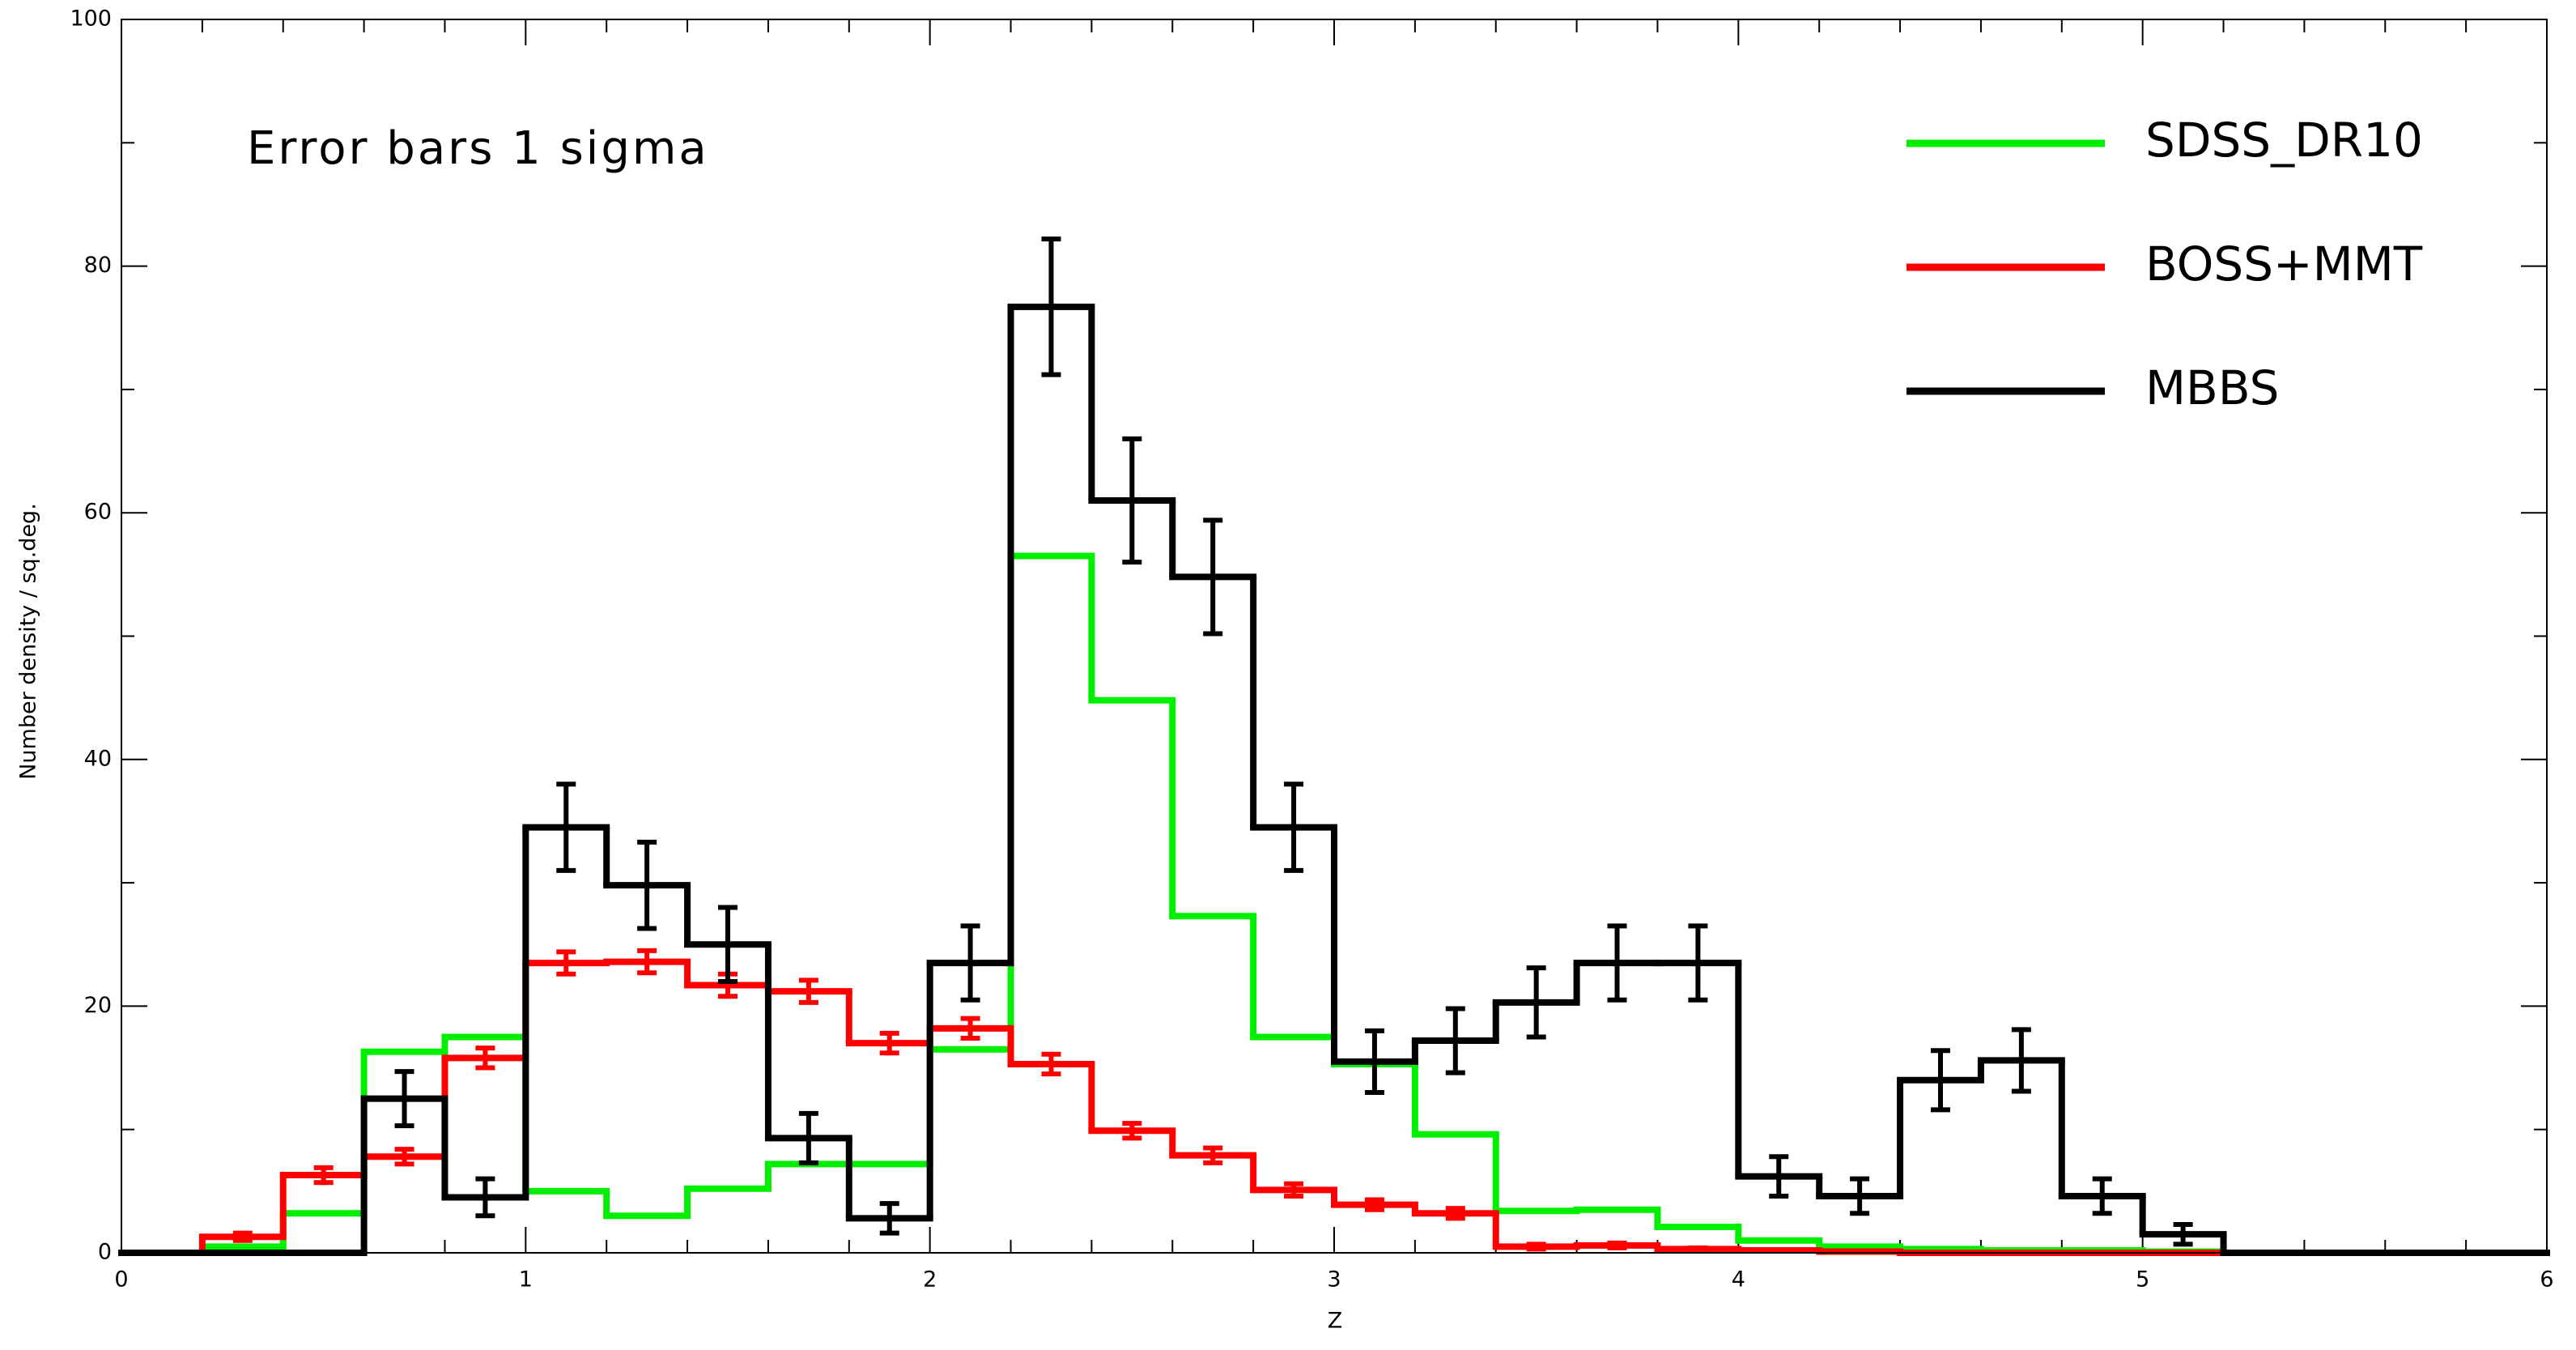  I want to click on x-tick-label: 0, so click(121, 1280).